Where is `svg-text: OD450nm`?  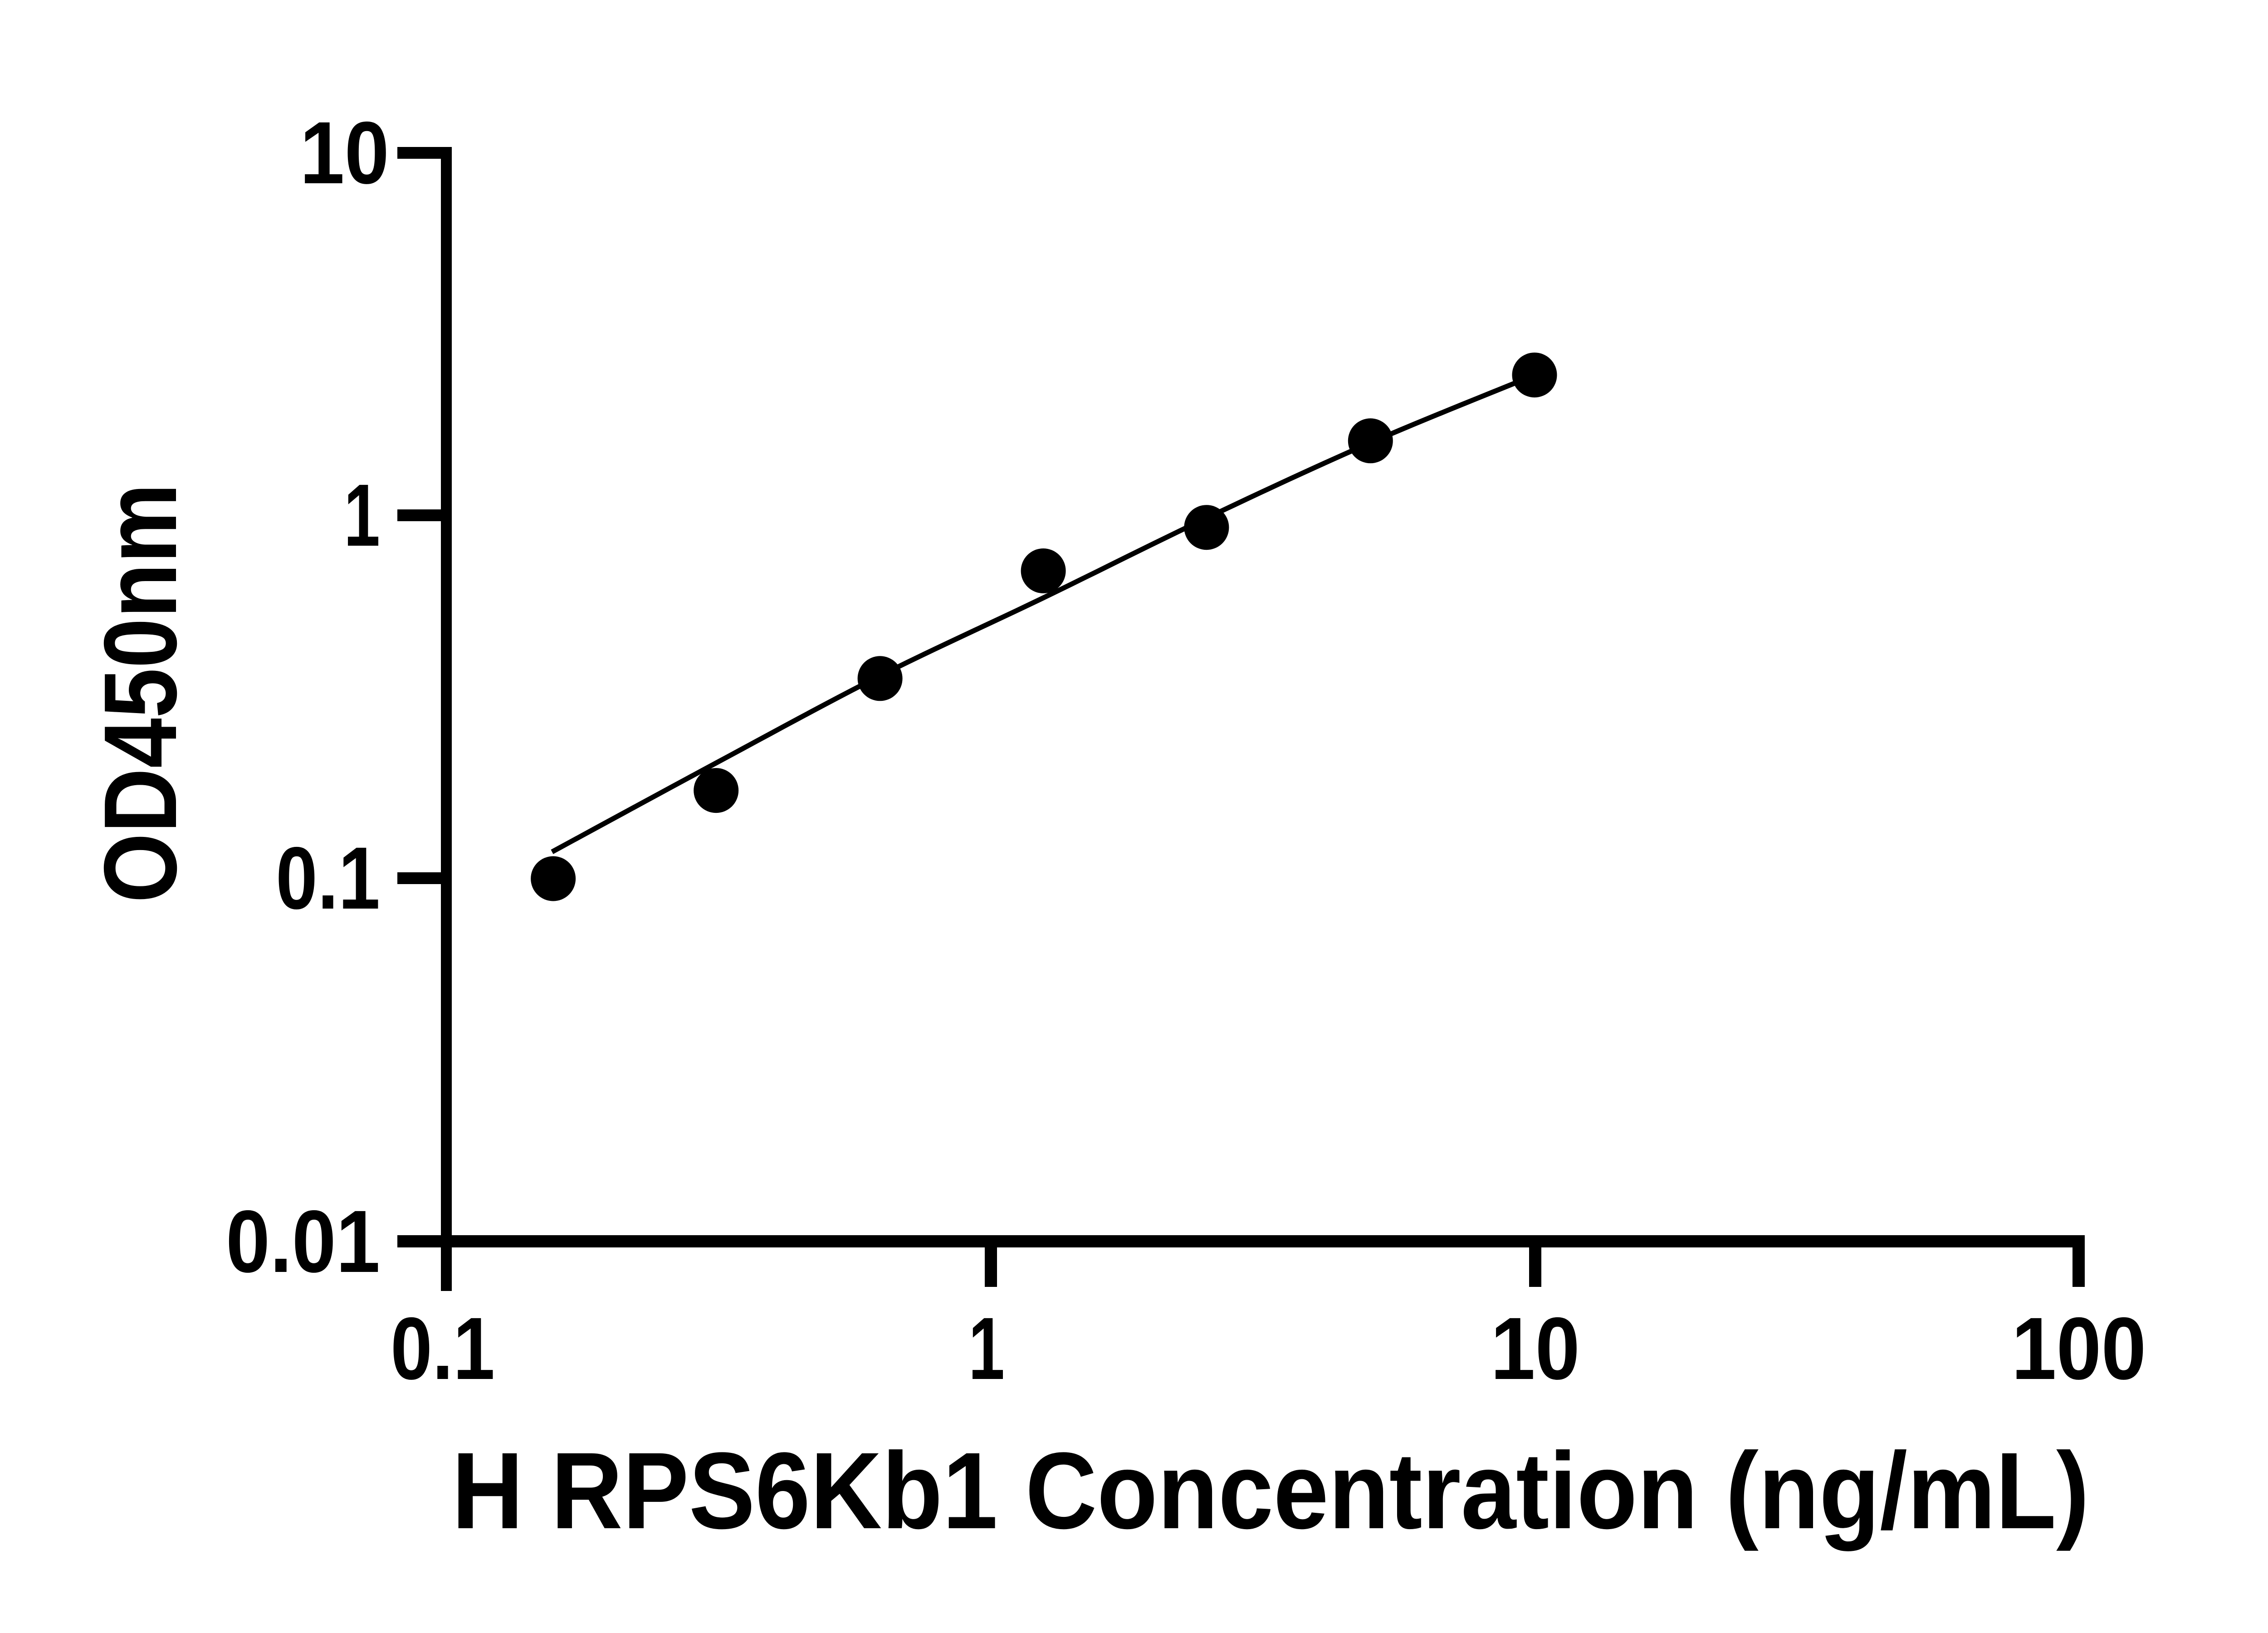 svg-text: OD450nm is located at coordinates (140, 693).